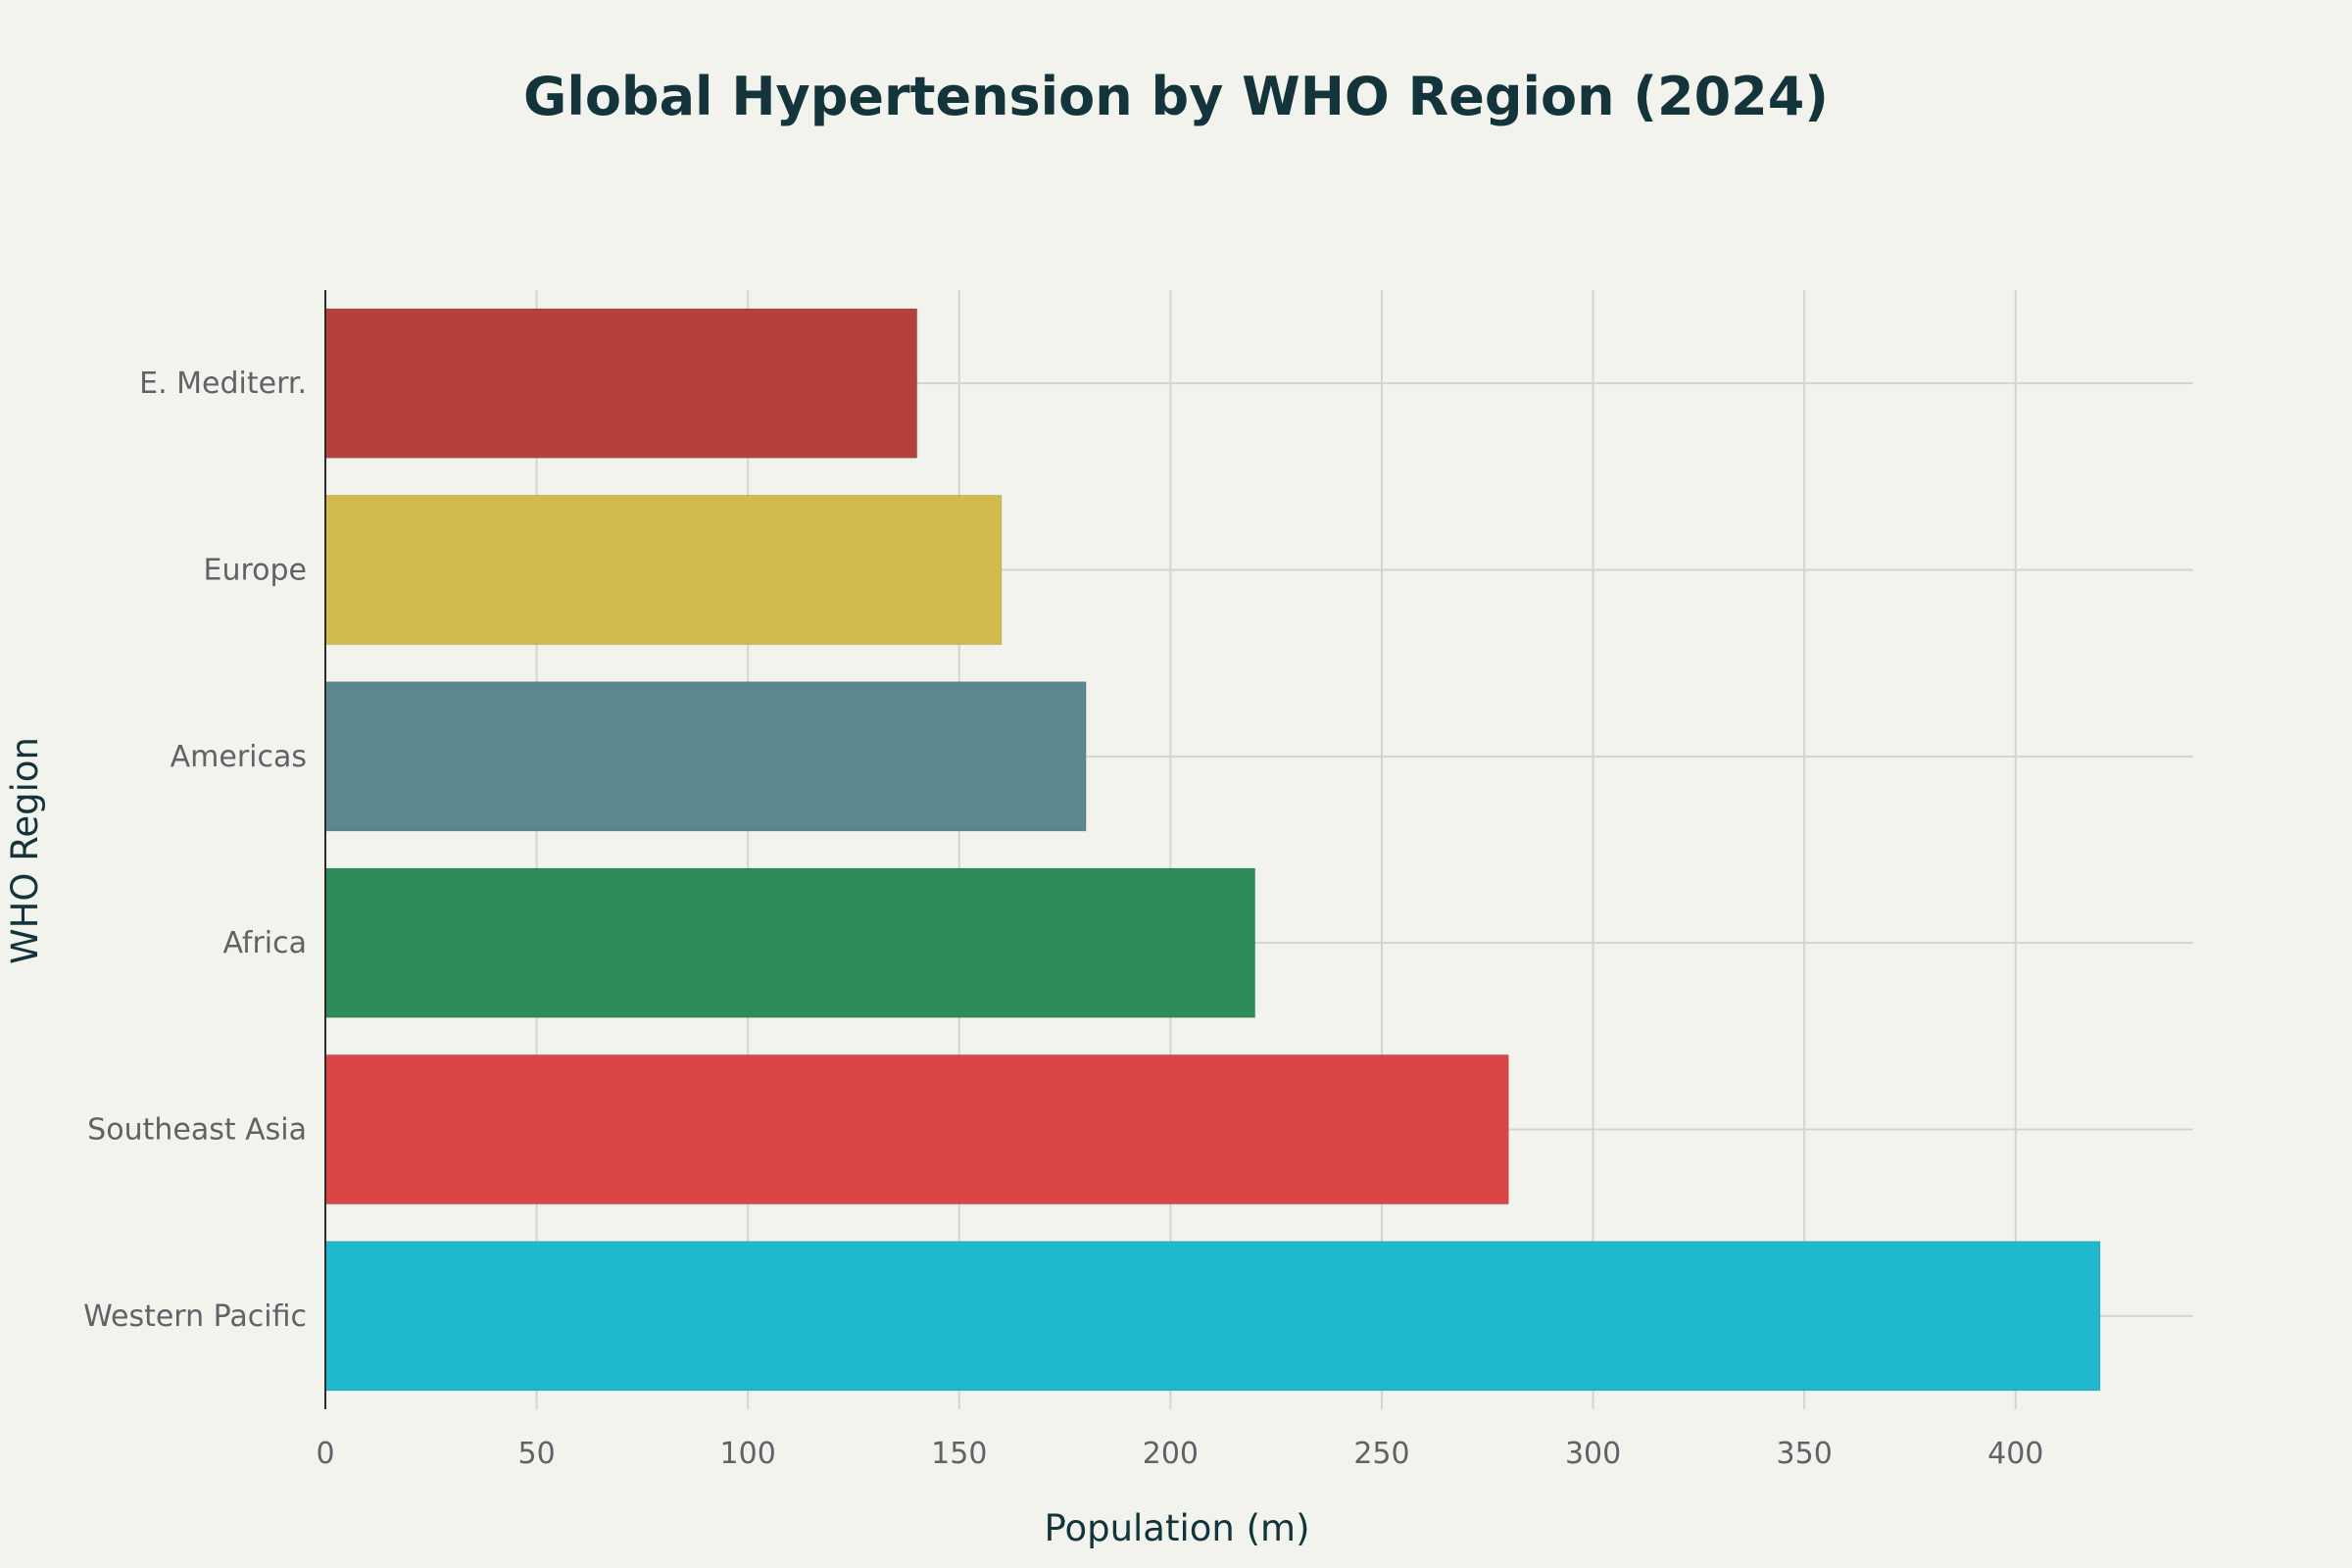  I want to click on x-tick-label: 100, so click(748, 1454).